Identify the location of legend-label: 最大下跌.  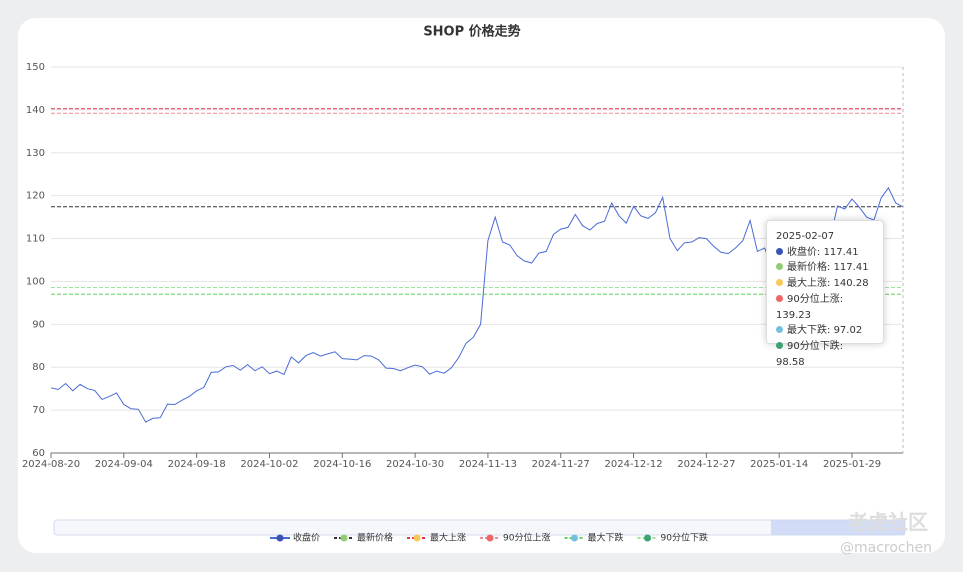
(606, 538).